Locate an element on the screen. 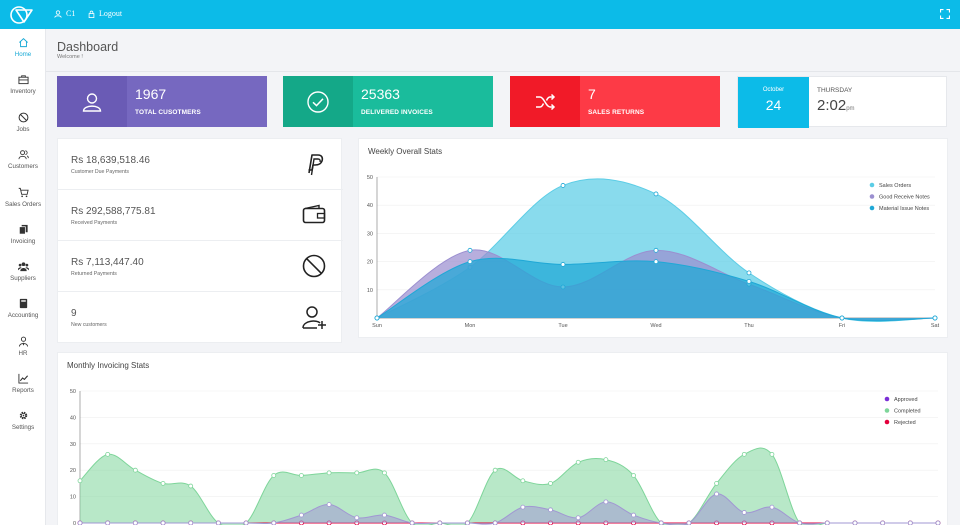  sidebar-item-jobs: Jobs is located at coordinates (23, 129).